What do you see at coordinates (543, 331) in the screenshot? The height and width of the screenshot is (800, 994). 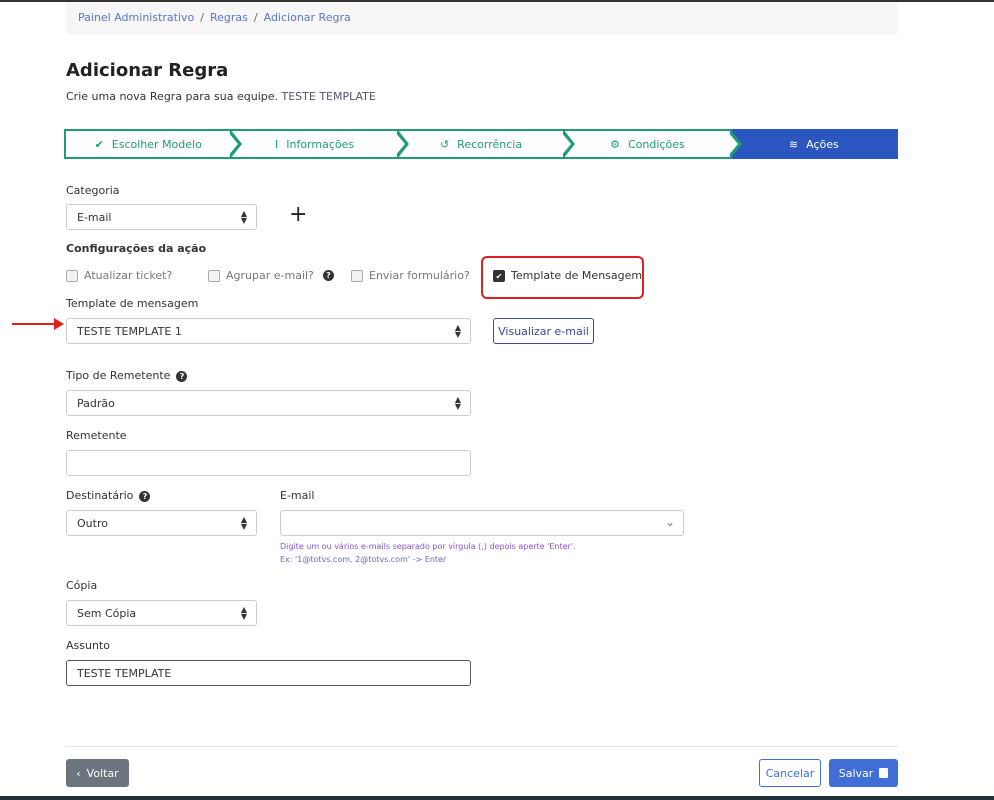 I see `visualizar-email-button: Visualizar e-mail` at bounding box center [543, 331].